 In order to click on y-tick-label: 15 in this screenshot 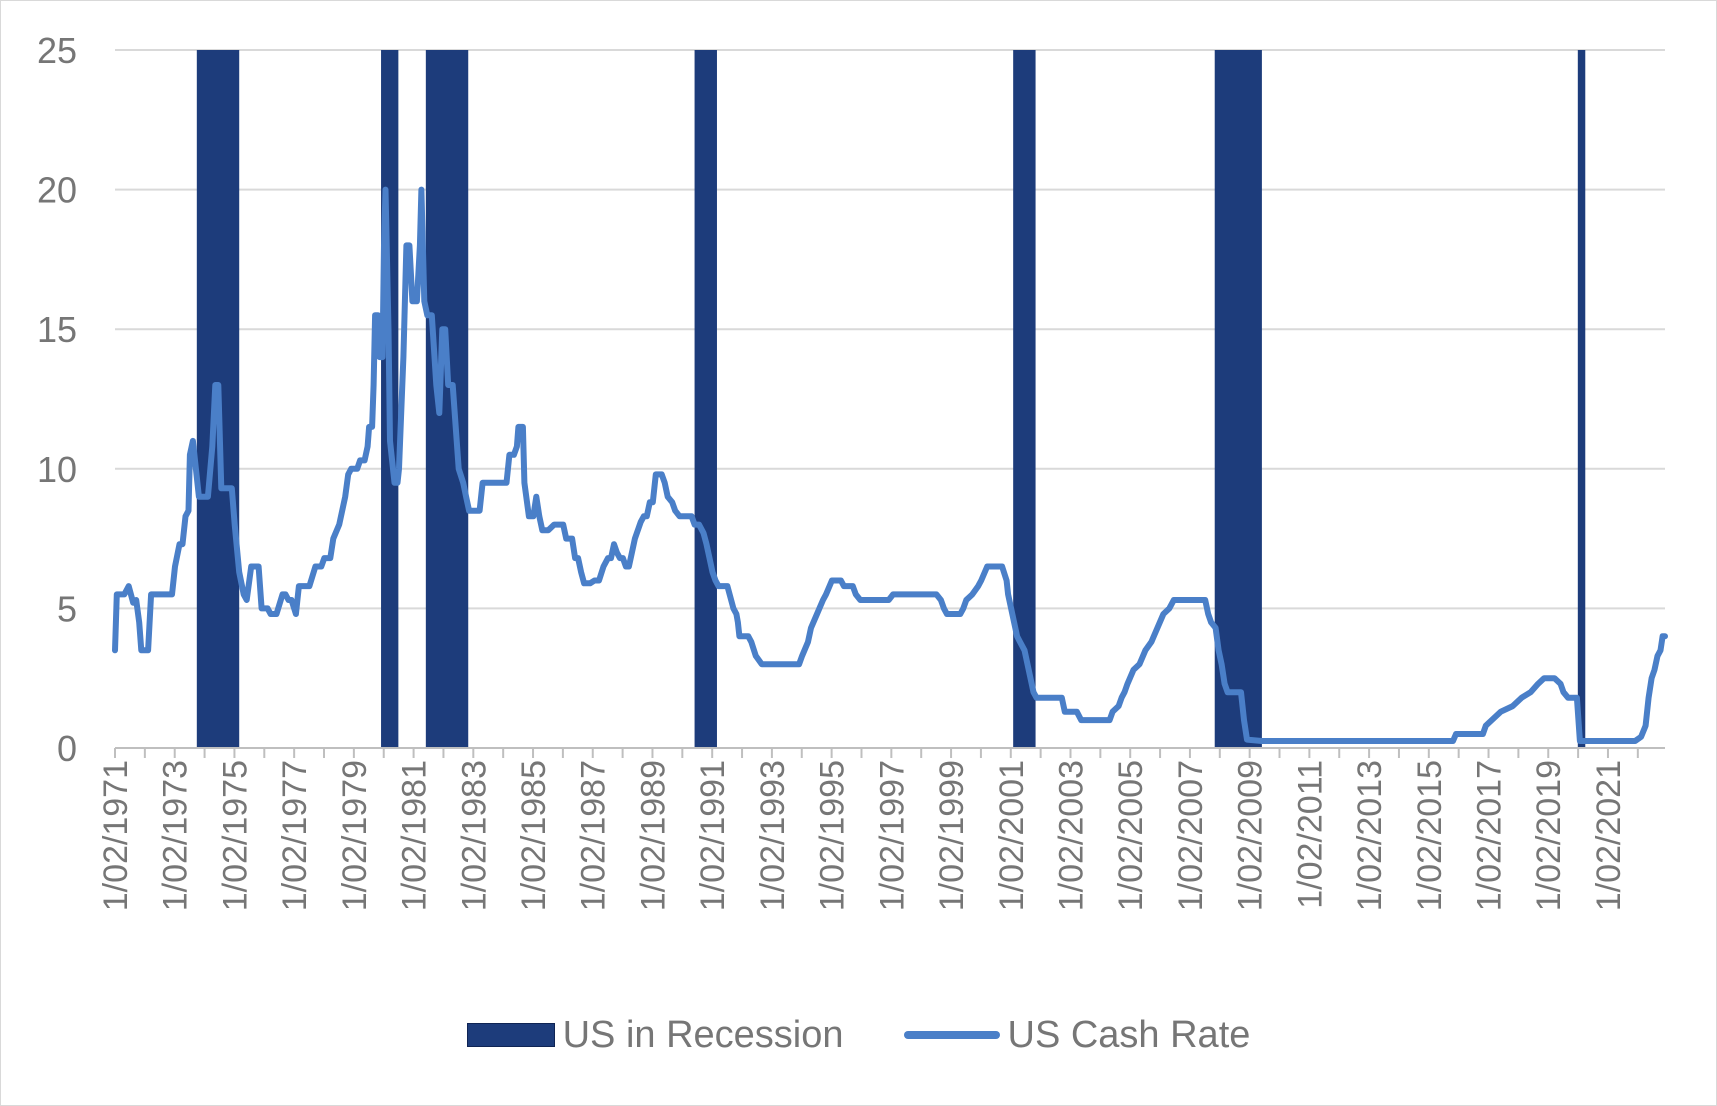, I will do `click(57, 329)`.